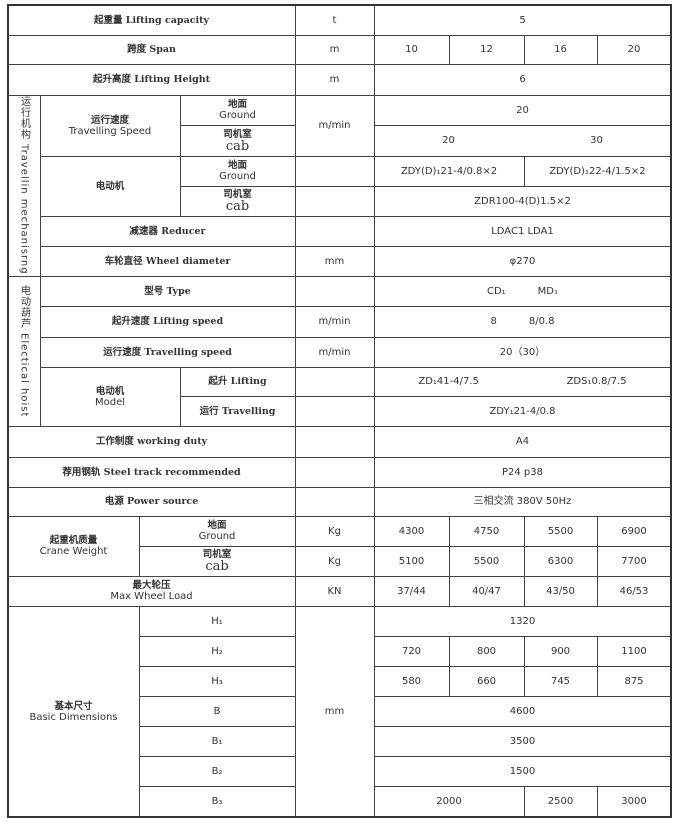 The width and height of the screenshot is (679, 827). I want to click on unit: m, so click(334, 49).